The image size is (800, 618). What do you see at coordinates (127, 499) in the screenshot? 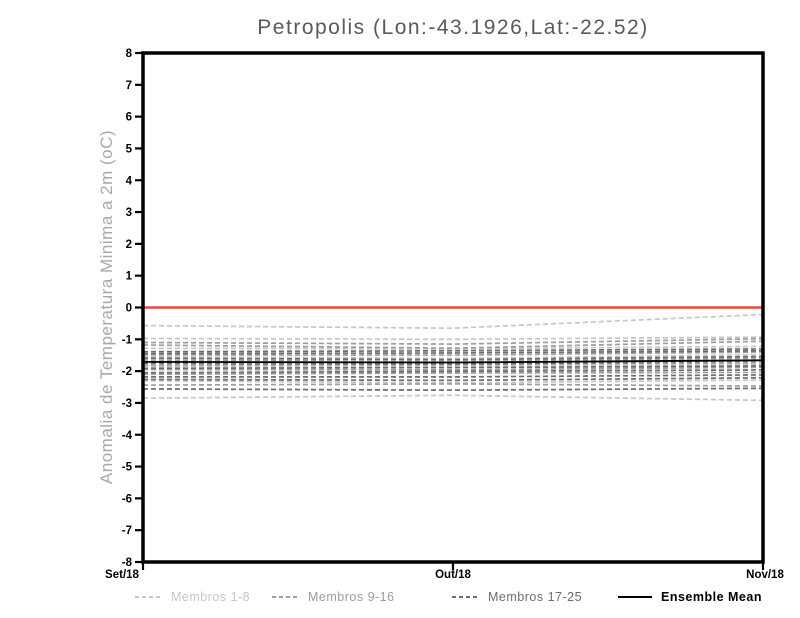
I see `y-tick-label: -6` at bounding box center [127, 499].